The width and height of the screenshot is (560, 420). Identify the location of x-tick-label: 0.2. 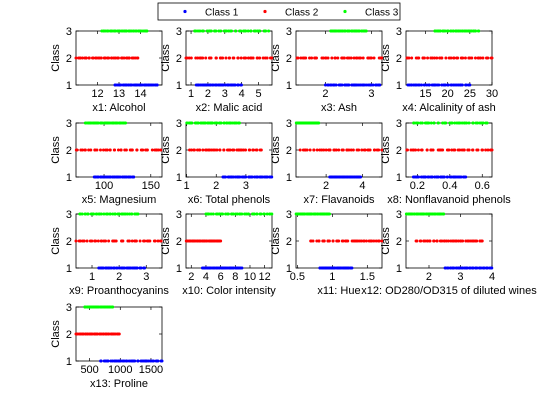
(417, 186).